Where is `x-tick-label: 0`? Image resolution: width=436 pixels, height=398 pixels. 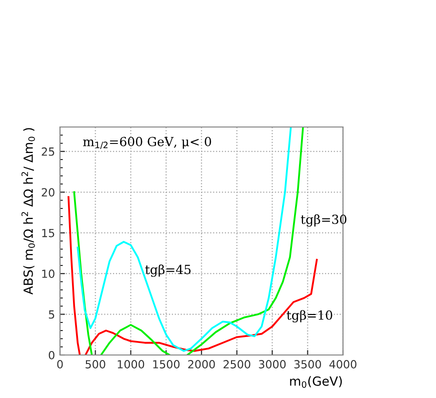 x-tick-label: 0 is located at coordinates (60, 364).